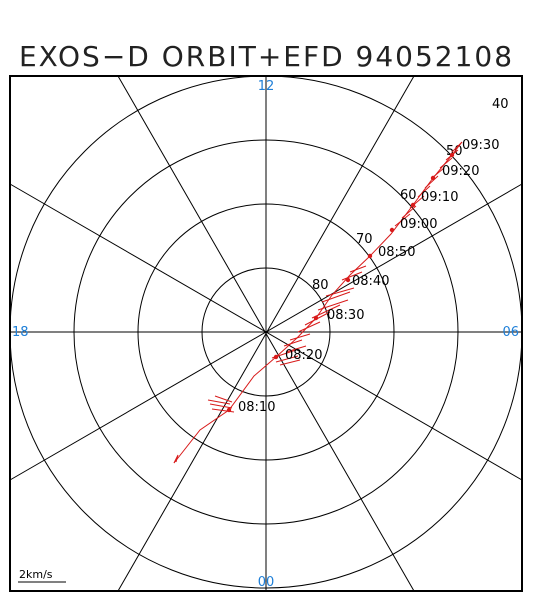 This screenshot has width=533, height=600. I want to click on hour-label-18: 18, so click(20, 332).